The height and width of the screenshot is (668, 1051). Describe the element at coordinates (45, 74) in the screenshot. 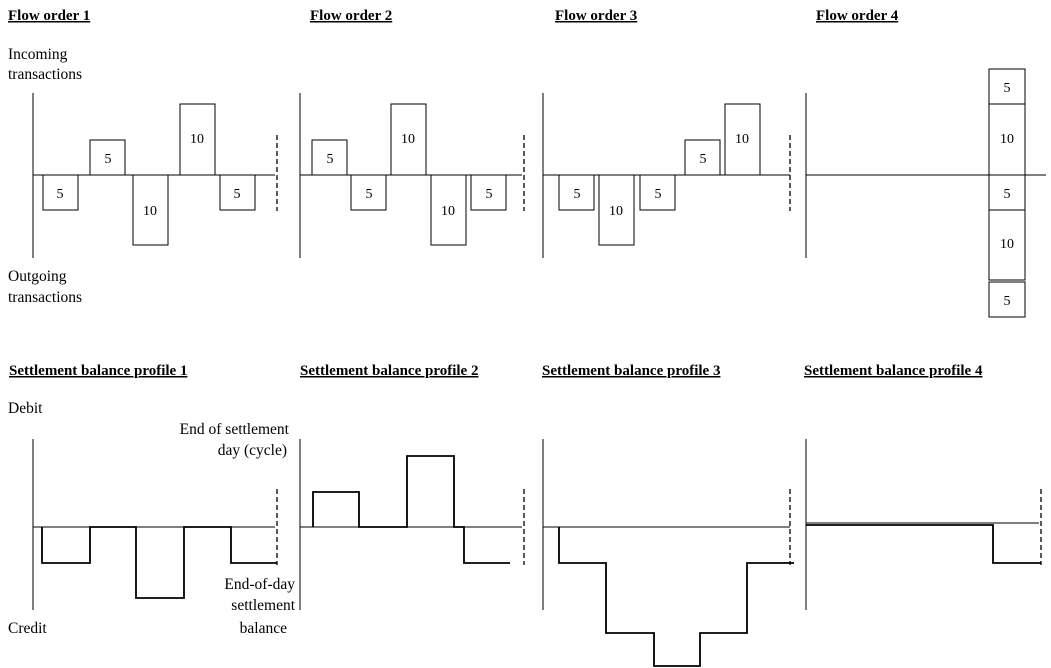

I see `incoming-label-line2: transactions` at that location.